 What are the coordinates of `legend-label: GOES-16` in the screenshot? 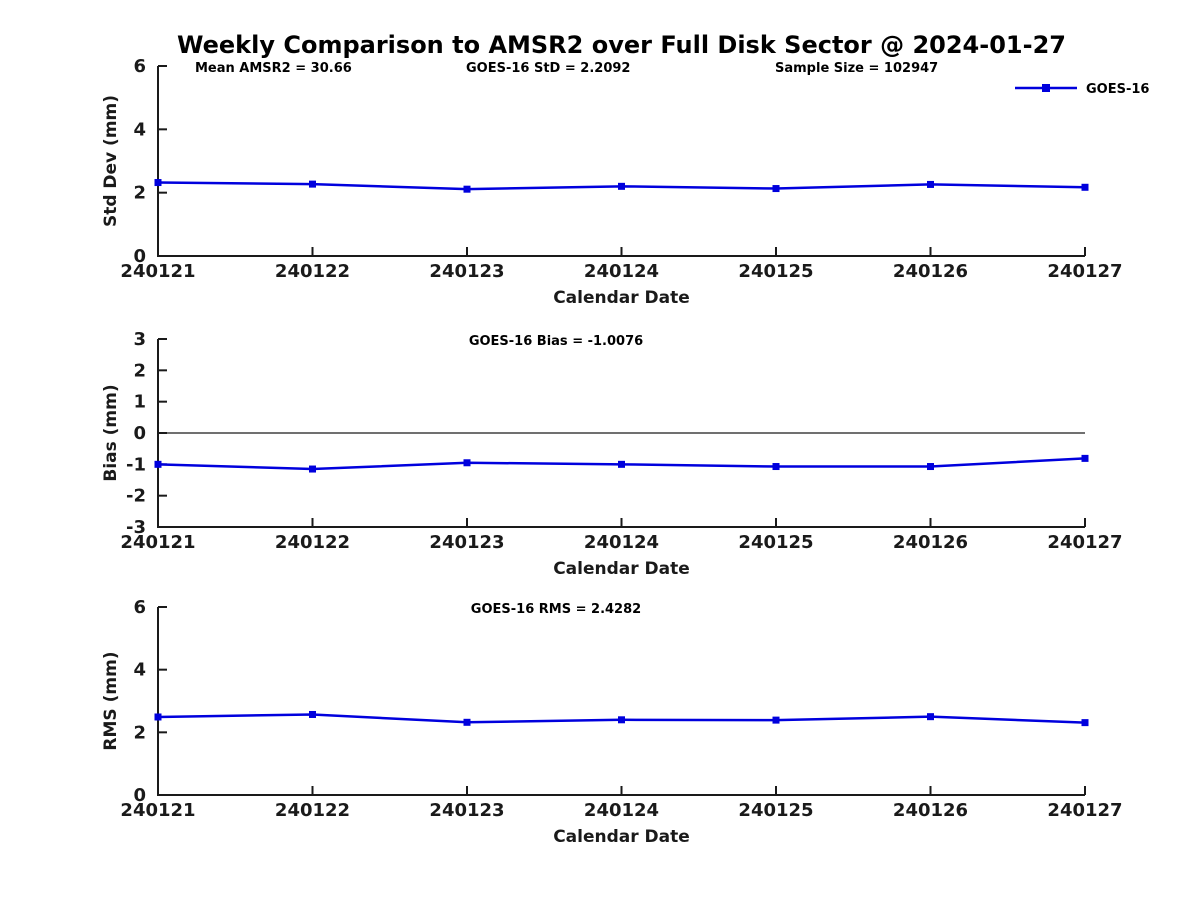 It's located at (1117, 89).